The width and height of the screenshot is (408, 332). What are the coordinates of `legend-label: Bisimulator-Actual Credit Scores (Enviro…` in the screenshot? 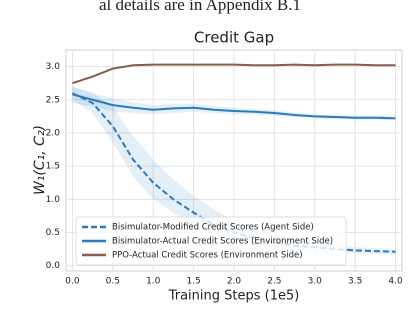 It's located at (222, 242).